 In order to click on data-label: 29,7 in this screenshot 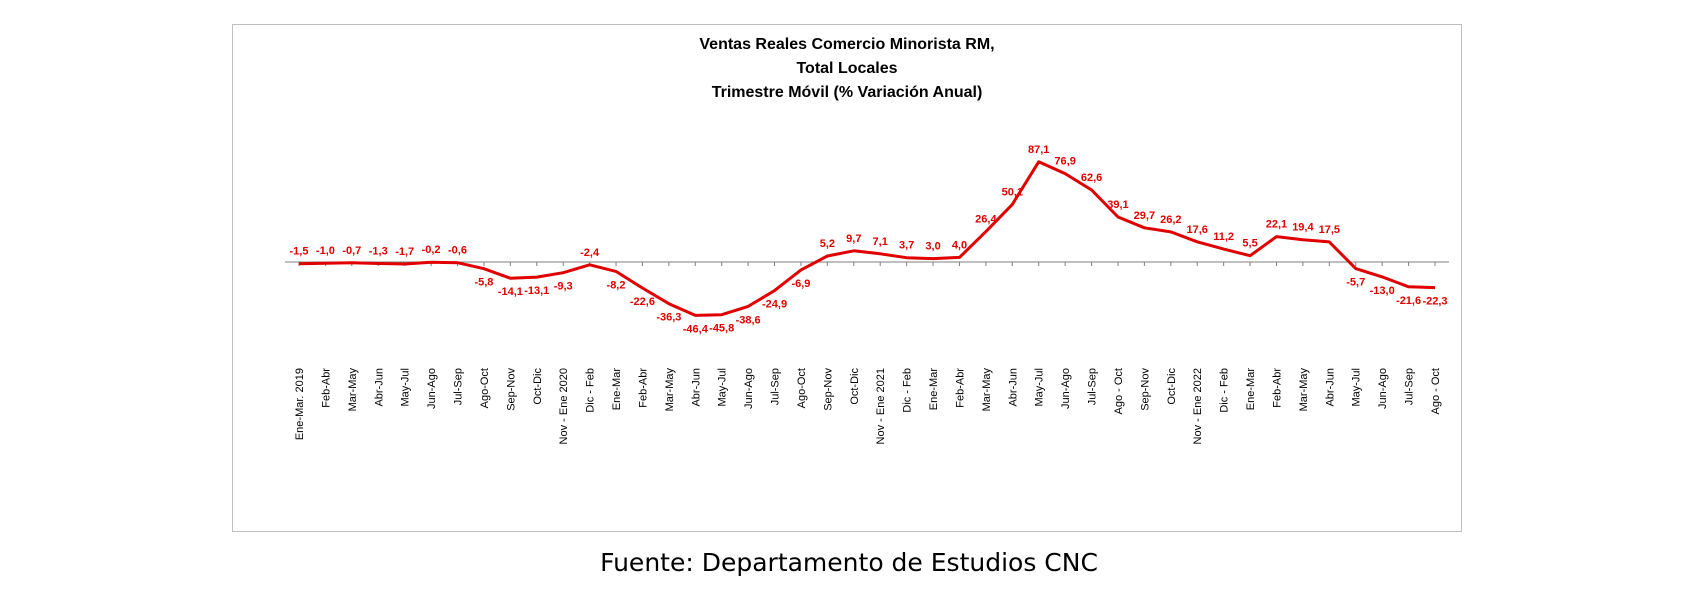, I will do `click(1144, 216)`.